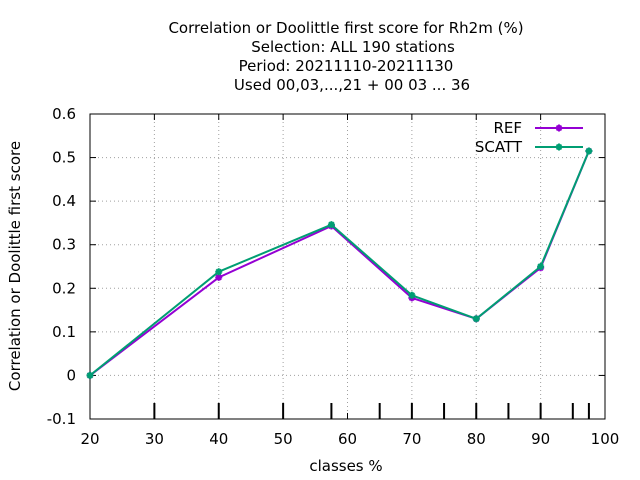 The height and width of the screenshot is (480, 640). What do you see at coordinates (61, 419) in the screenshot?
I see `y-tick-label: -0.1` at bounding box center [61, 419].